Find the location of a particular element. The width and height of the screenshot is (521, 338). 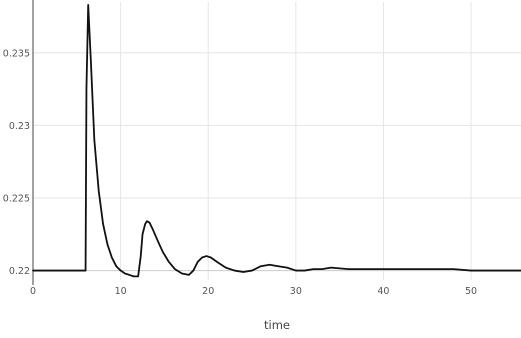

y-tick-label: 0.225 is located at coordinates (16, 198).